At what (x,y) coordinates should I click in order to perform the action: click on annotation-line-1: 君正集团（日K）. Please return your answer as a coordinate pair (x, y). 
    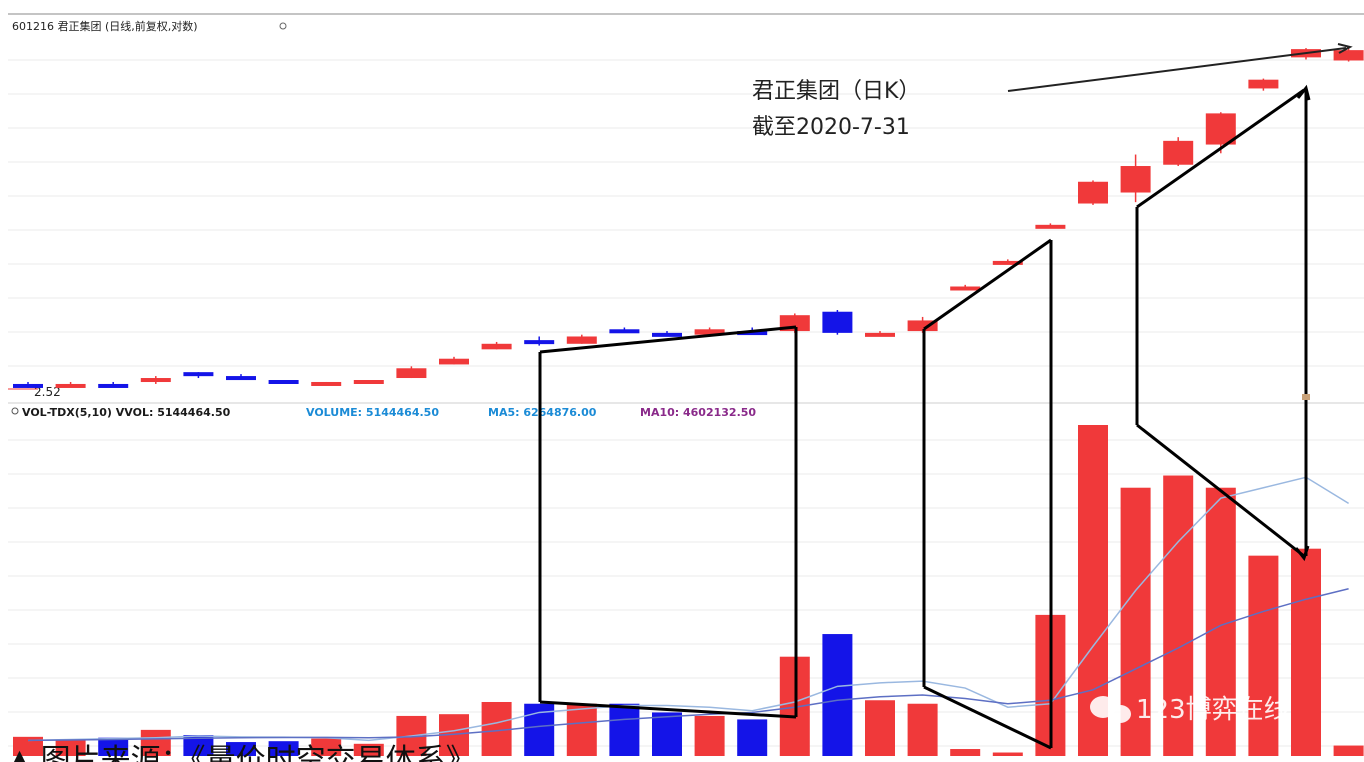
    Looking at the image, I should click on (836, 91).